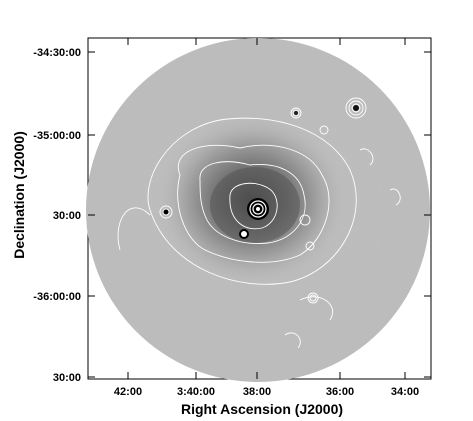 The image size is (473, 421). Describe the element at coordinates (196, 392) in the screenshot. I see `x-tick-label: 3:40:00` at that location.